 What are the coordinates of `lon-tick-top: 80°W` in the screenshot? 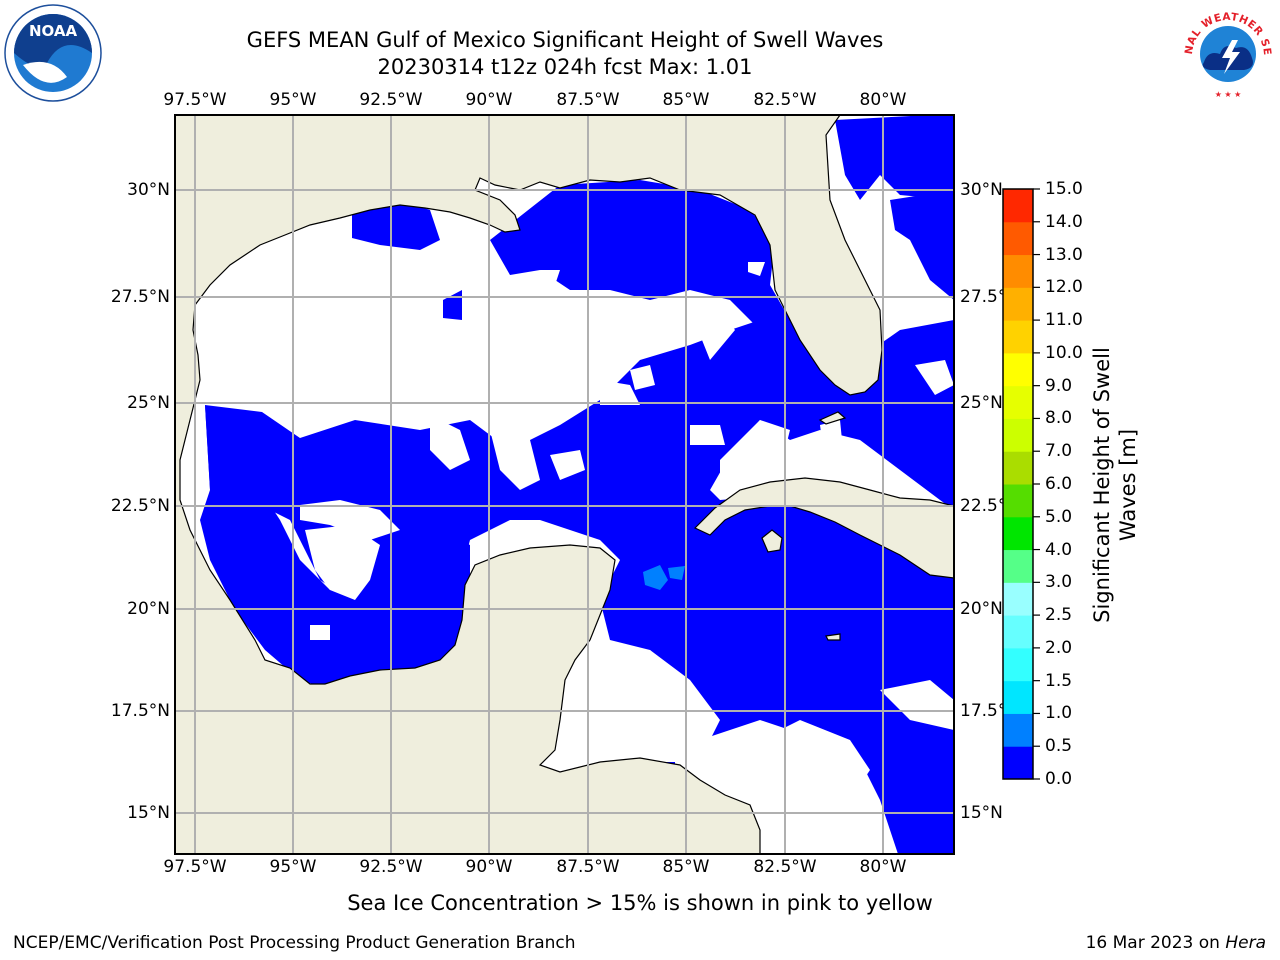 It's located at (883, 100).